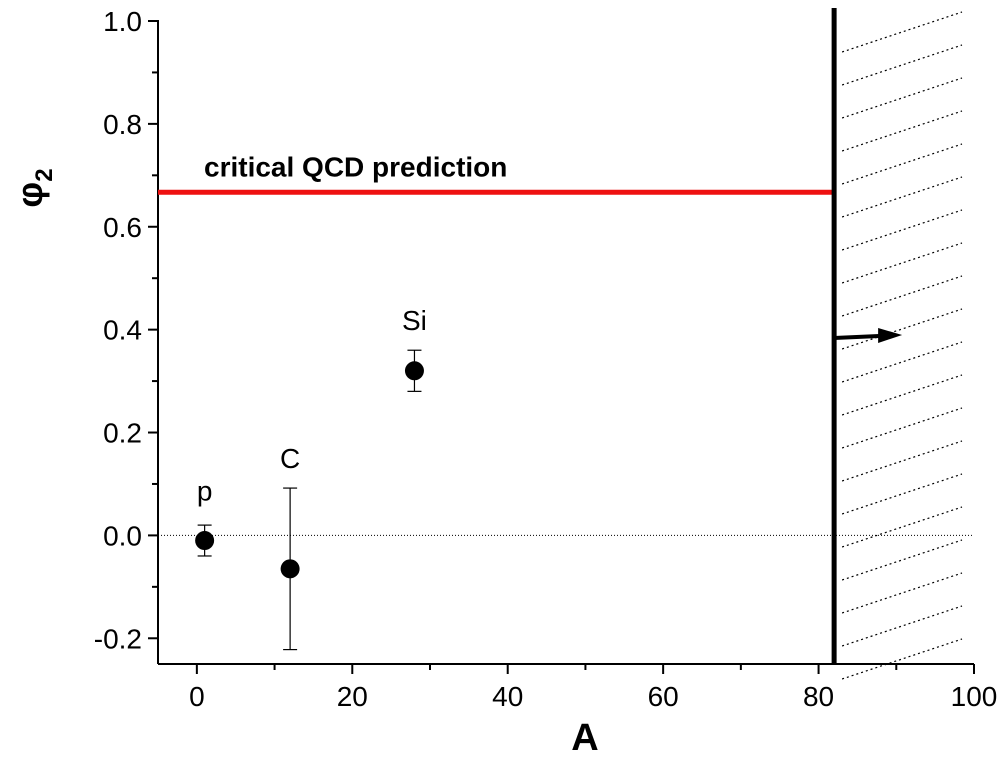 This screenshot has height=760, width=1008. Describe the element at coordinates (507, 696) in the screenshot. I see `x-tick-label: 40` at that location.